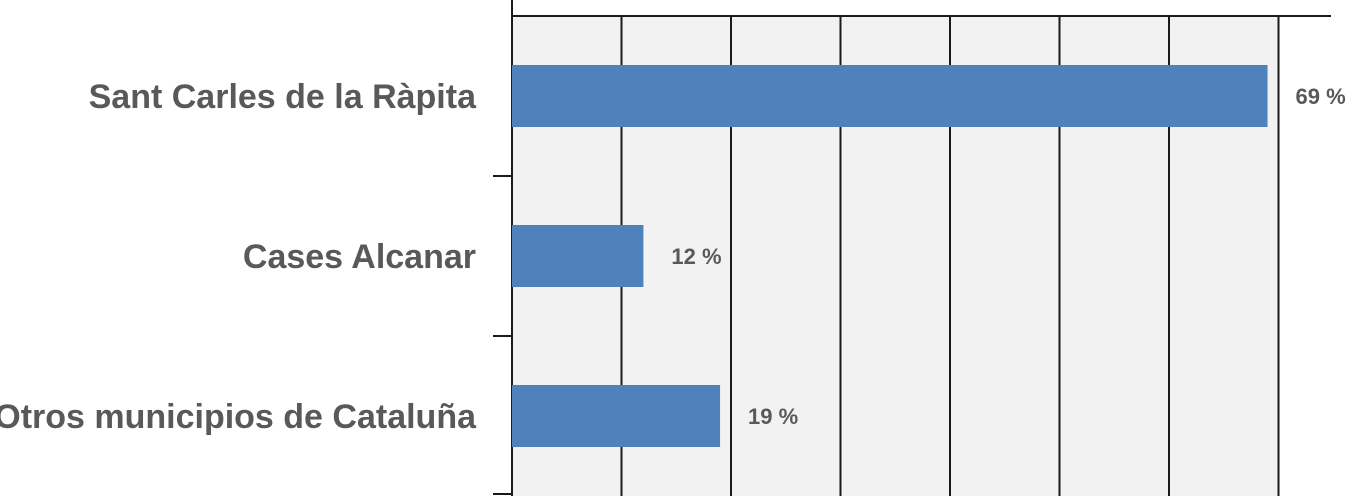  Describe the element at coordinates (283, 97) in the screenshot. I see `category-label-0: Sant Carles de la Ràpita` at that location.